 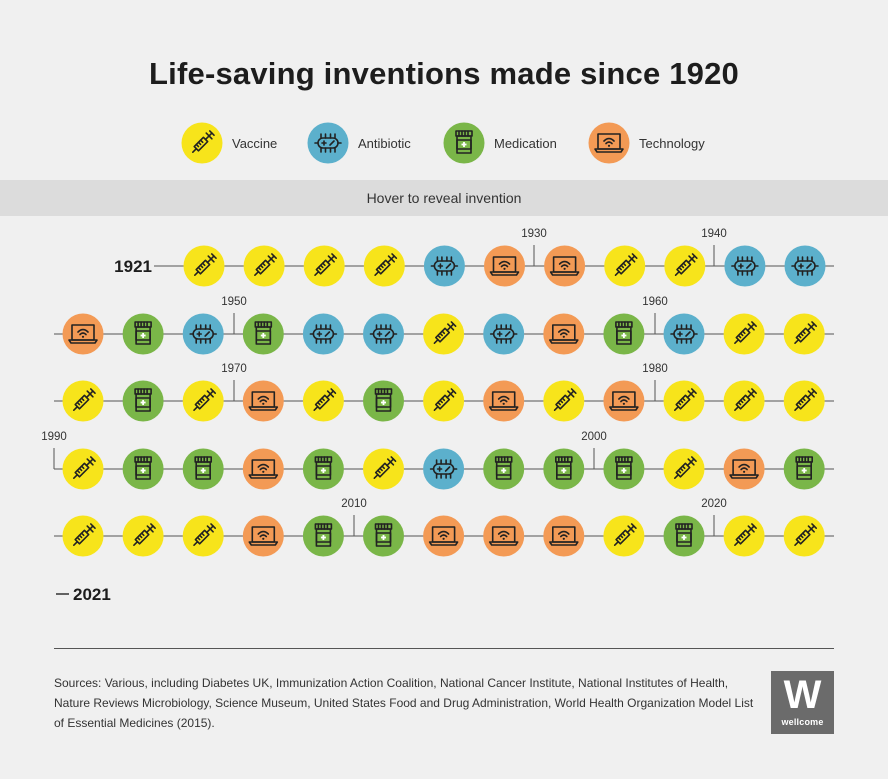 I want to click on end-year-label: 2021, so click(x=92, y=594).